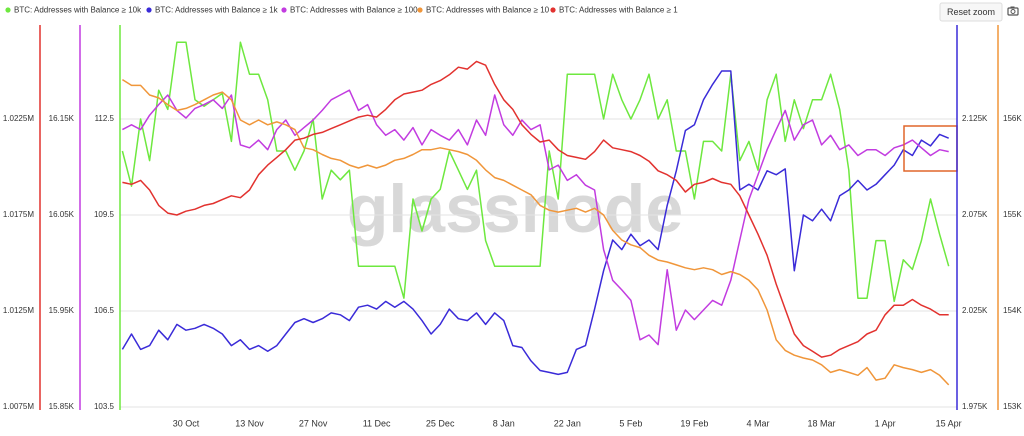 This screenshot has height=436, width=1024. I want to click on x-tick-label: 5 Feb, so click(630, 423).